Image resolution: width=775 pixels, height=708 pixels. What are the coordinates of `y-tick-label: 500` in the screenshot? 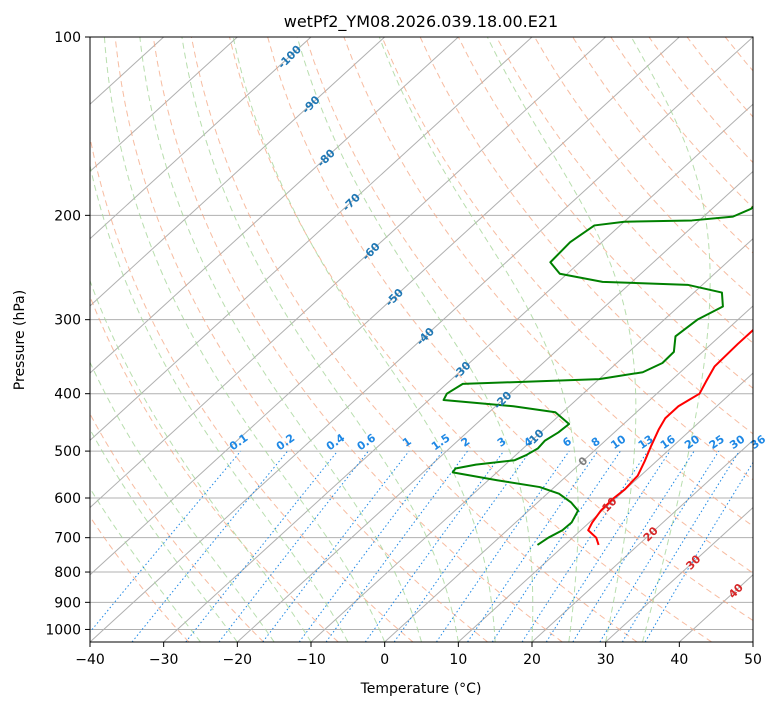 It's located at (67, 452).